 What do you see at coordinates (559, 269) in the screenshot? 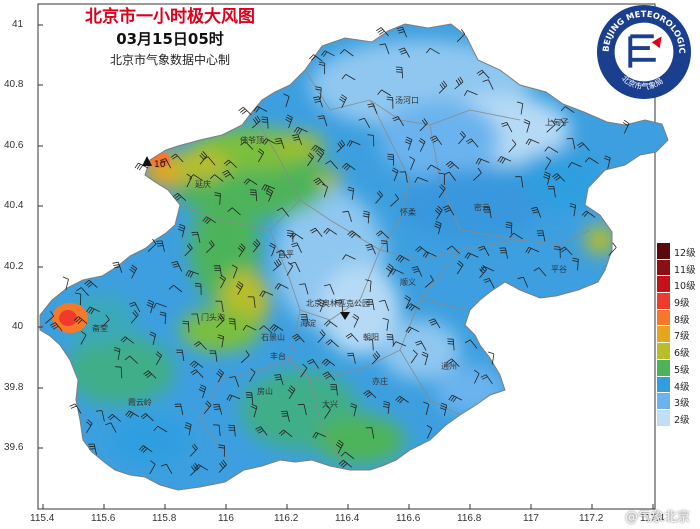
I see `place-label-pinggu: 平谷` at bounding box center [559, 269].